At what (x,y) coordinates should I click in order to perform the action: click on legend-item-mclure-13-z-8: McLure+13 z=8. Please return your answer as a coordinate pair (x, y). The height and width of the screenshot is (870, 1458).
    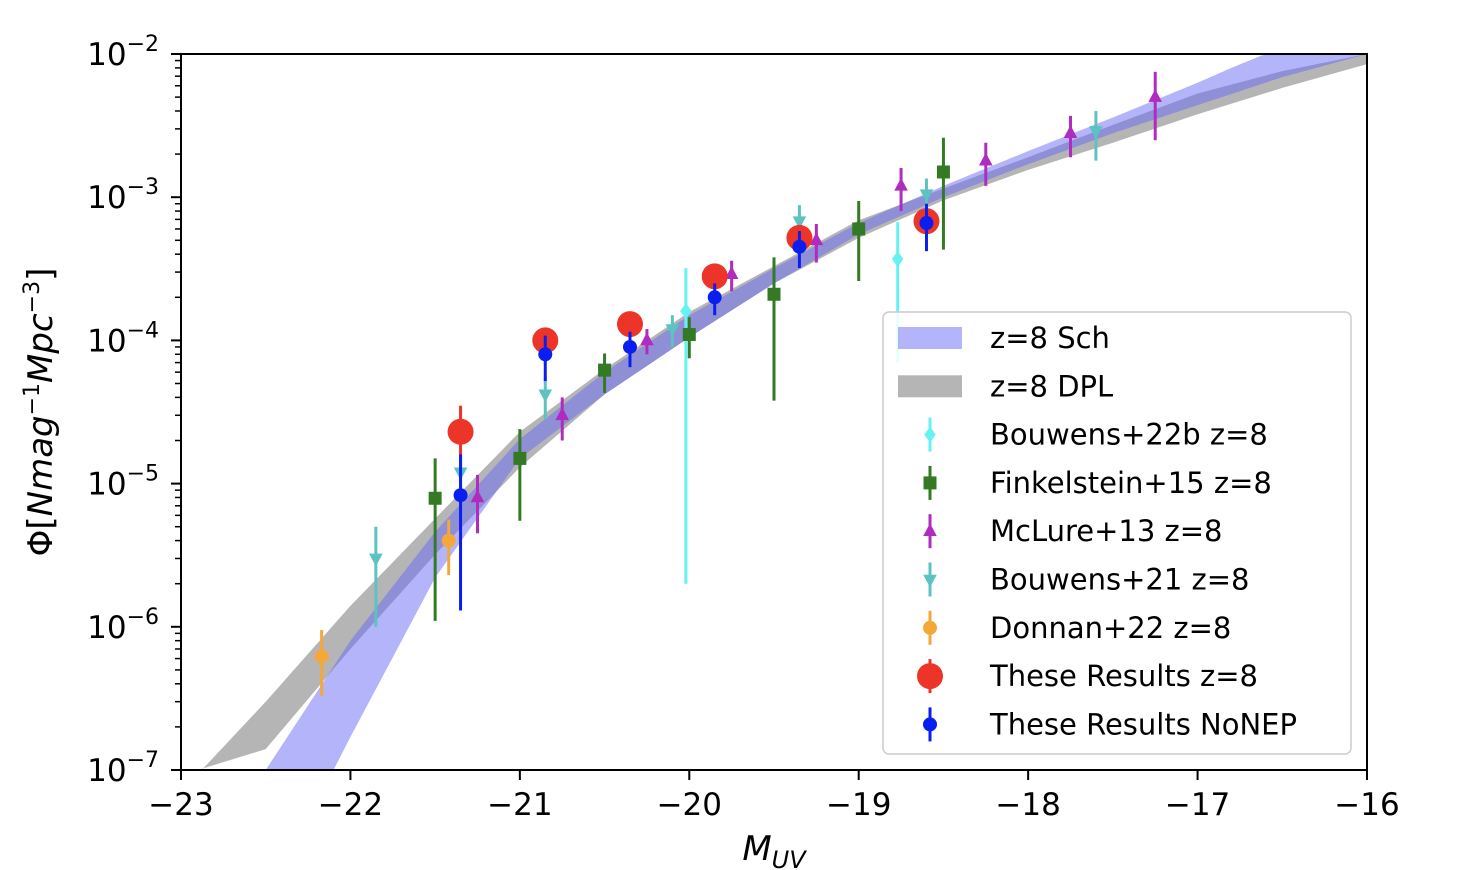
    Looking at the image, I should click on (1073, 531).